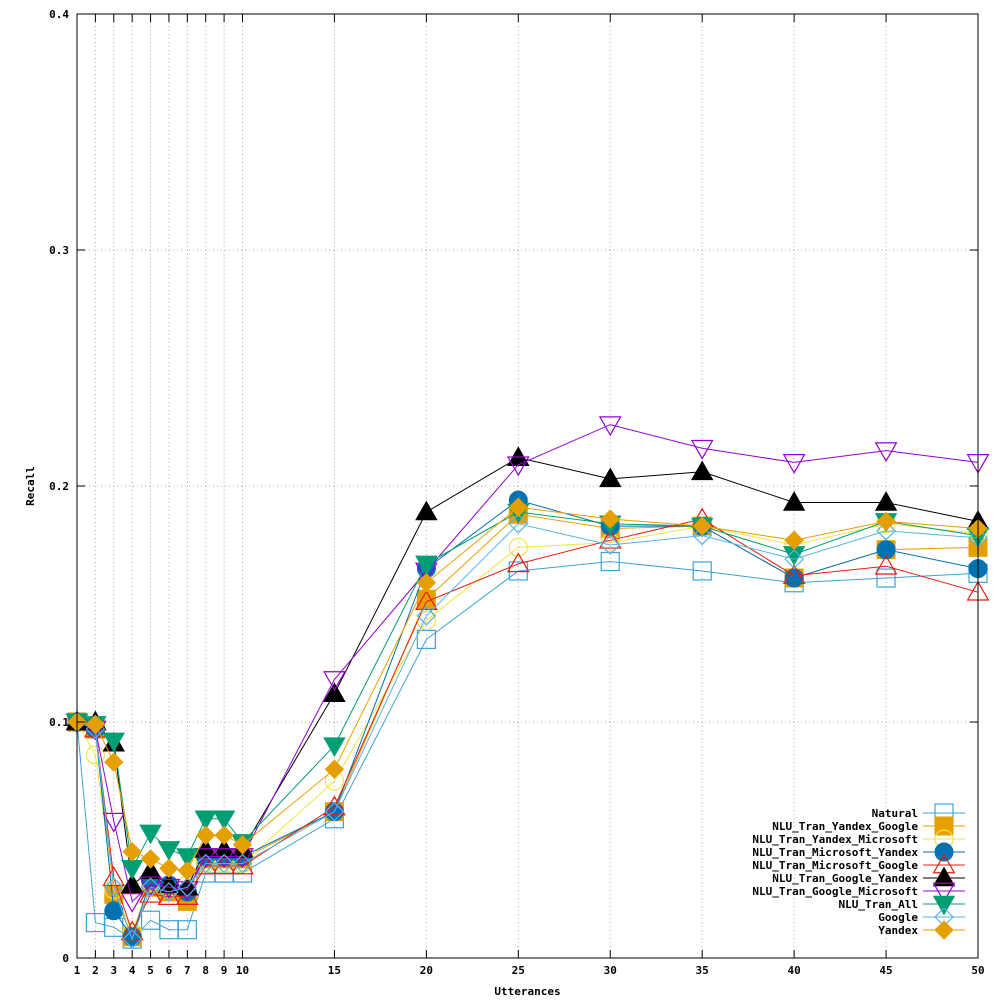 The height and width of the screenshot is (1000, 1000). Describe the element at coordinates (845, 878) in the screenshot. I see `legend-label: NLU_Tran_Google_Yandex` at that location.